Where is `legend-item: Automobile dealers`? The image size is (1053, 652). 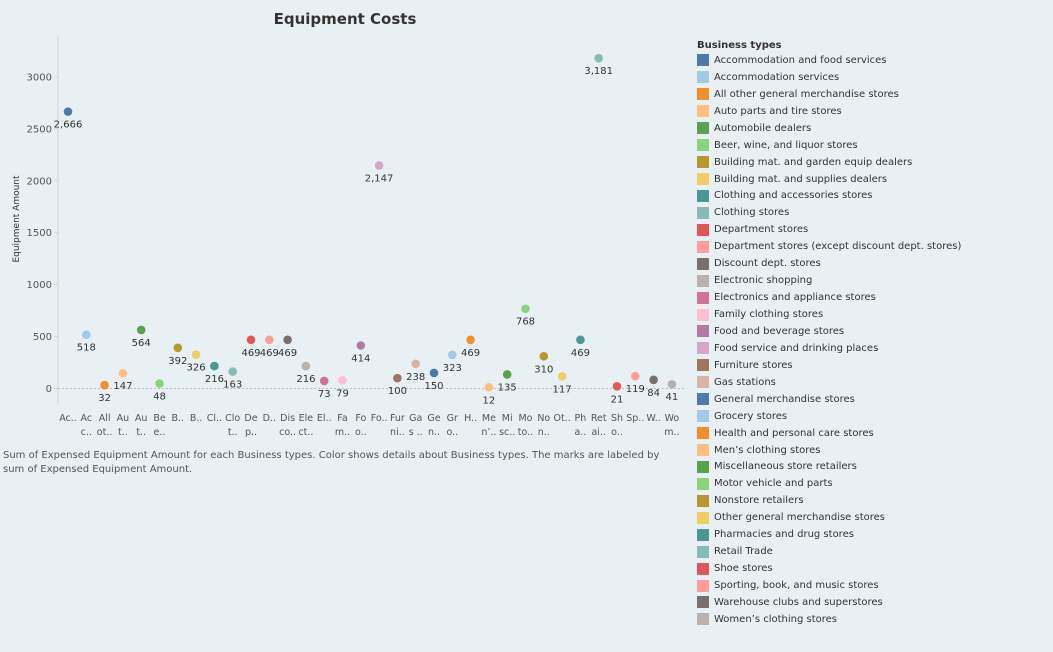
legend-item: Automobile dealers is located at coordinates (872, 128).